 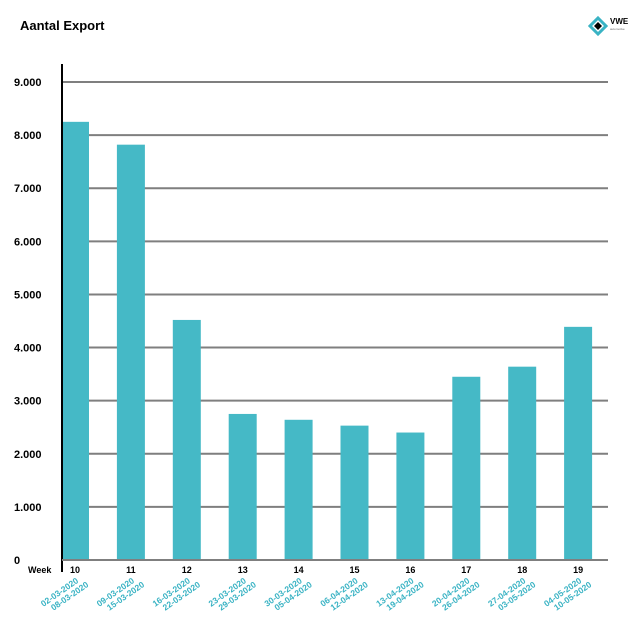 What do you see at coordinates (28, 83) in the screenshot?
I see `y-tick-label: 9.000` at bounding box center [28, 83].